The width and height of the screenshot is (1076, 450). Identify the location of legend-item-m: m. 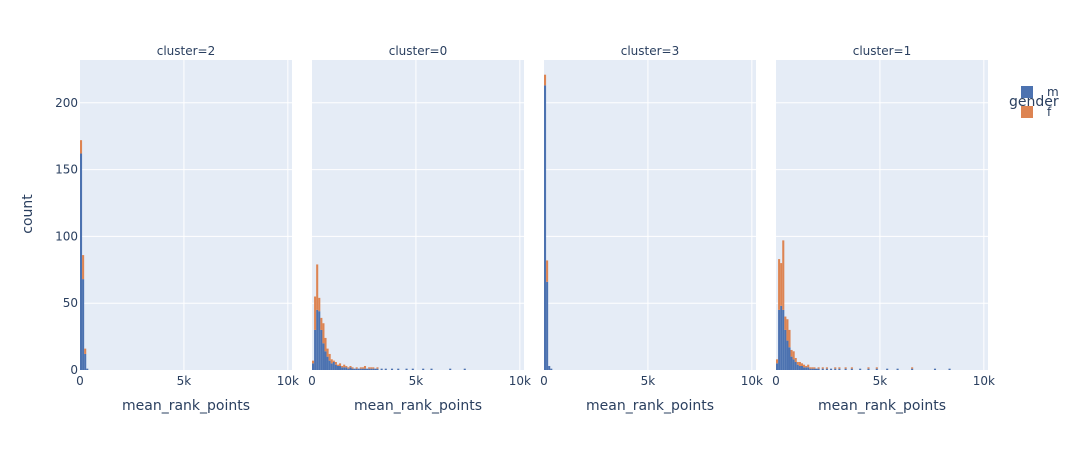
(1040, 92).